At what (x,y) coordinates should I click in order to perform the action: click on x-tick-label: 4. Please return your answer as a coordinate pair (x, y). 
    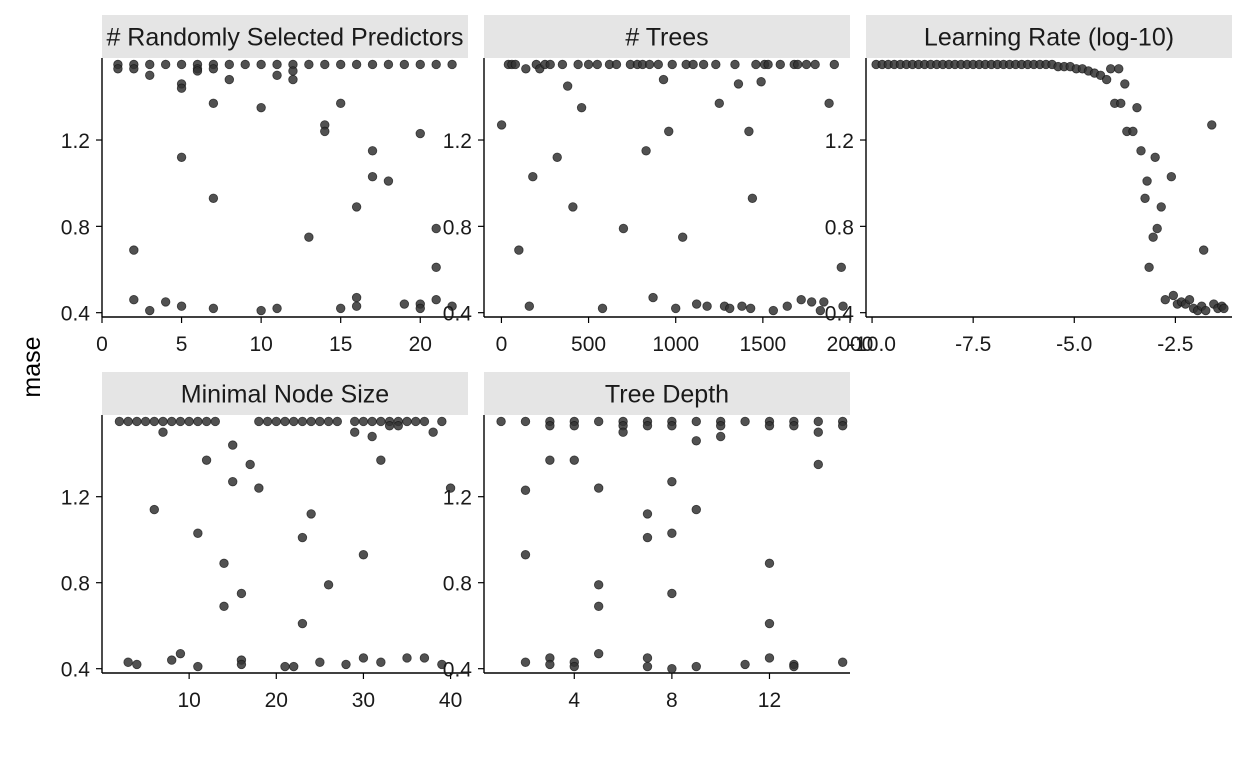
    Looking at the image, I should click on (574, 700).